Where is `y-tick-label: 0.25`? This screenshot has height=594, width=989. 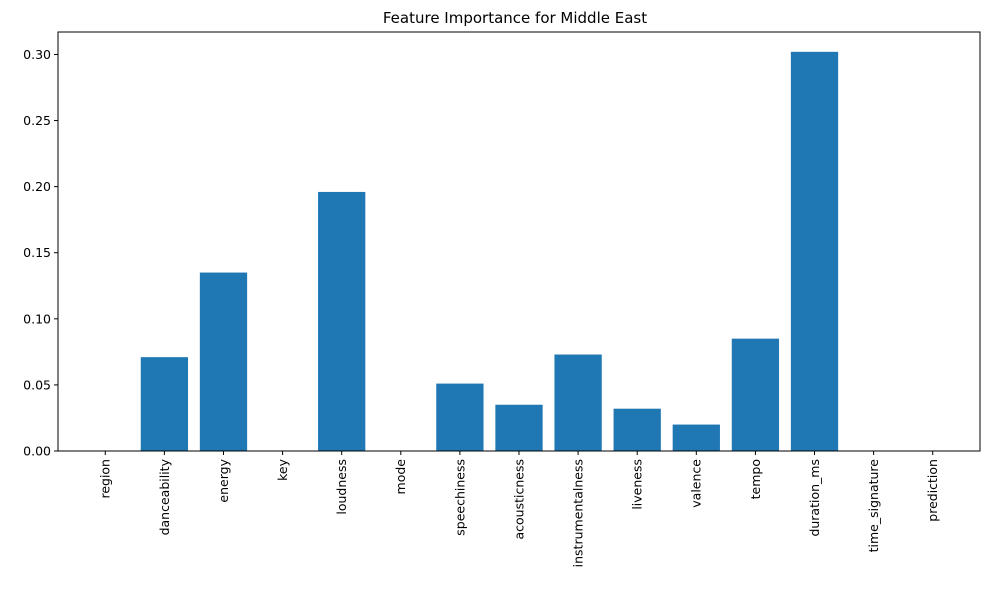
y-tick-label: 0.25 is located at coordinates (37, 120).